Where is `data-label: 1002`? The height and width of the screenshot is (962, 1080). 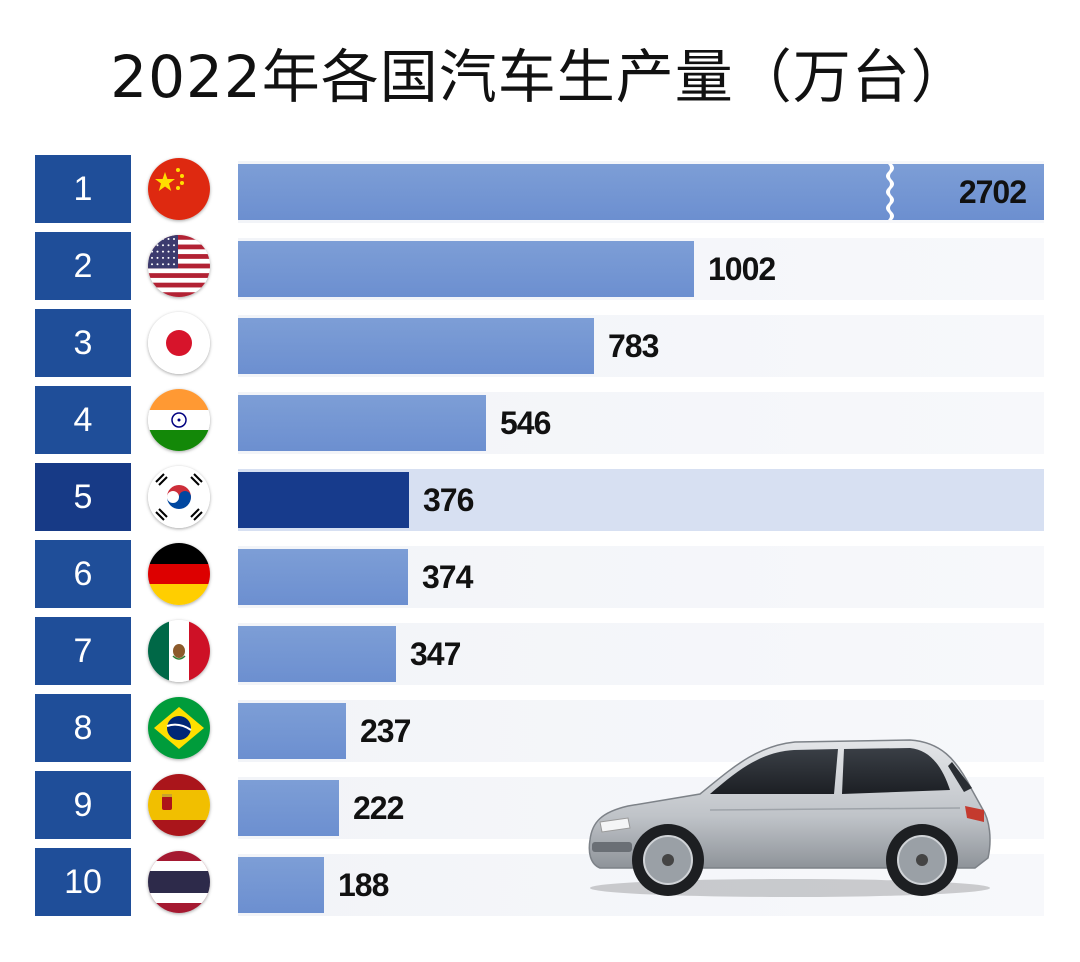 data-label: 1002 is located at coordinates (742, 269).